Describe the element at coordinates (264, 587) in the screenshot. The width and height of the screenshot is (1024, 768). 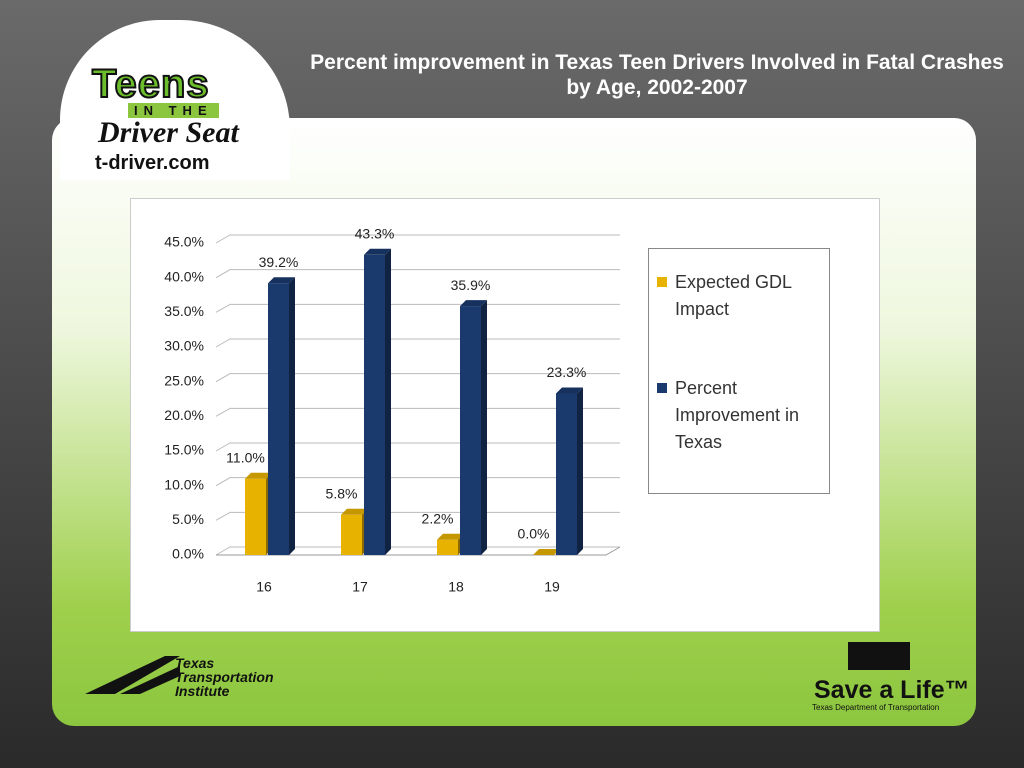
I see `x-tick-label: 16` at that location.